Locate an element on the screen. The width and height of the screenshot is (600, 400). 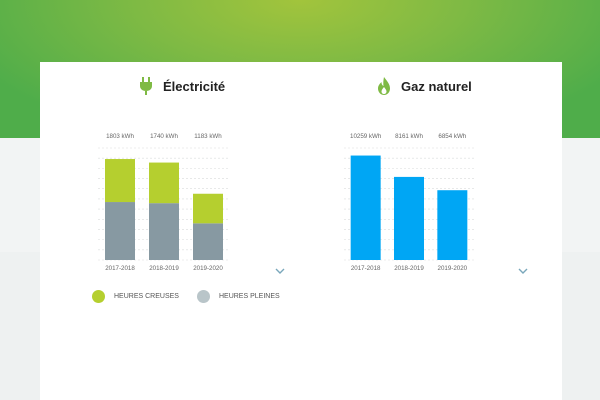
legend-offpeak-label: HEURES CREUSES is located at coordinates (146, 296).